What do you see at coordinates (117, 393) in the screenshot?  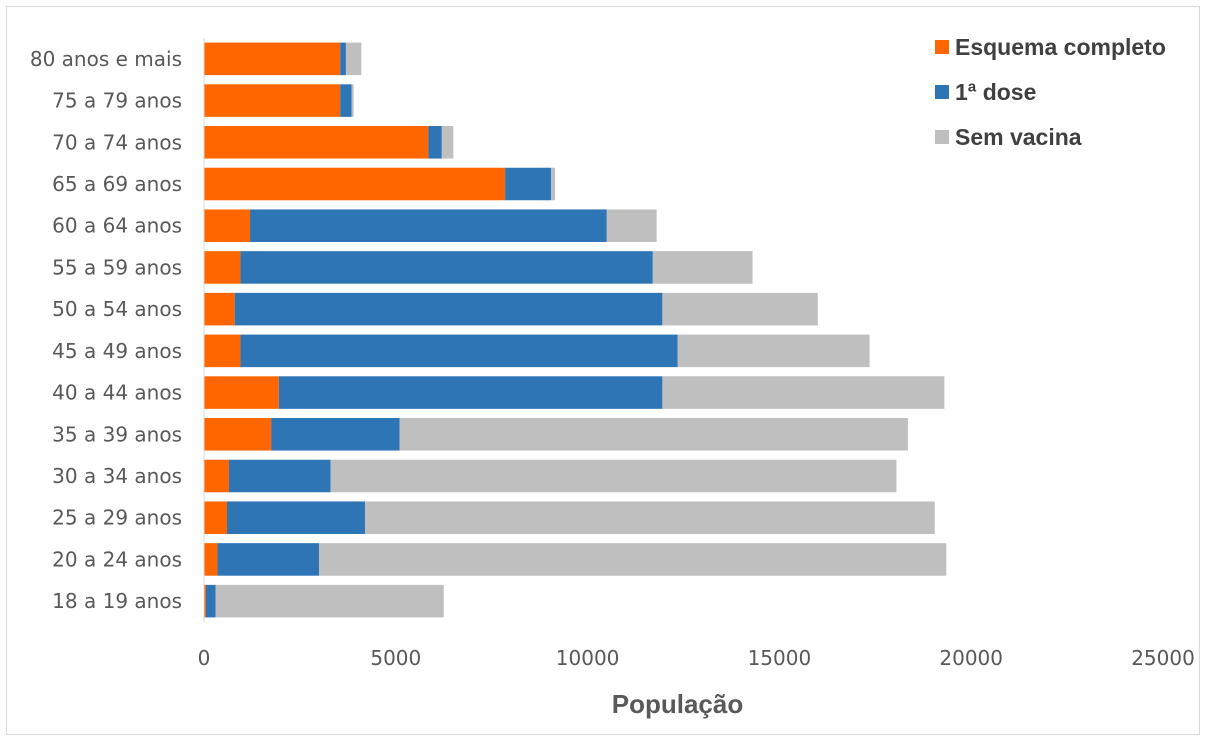 I see `category-label: 40 a 44 anos` at bounding box center [117, 393].